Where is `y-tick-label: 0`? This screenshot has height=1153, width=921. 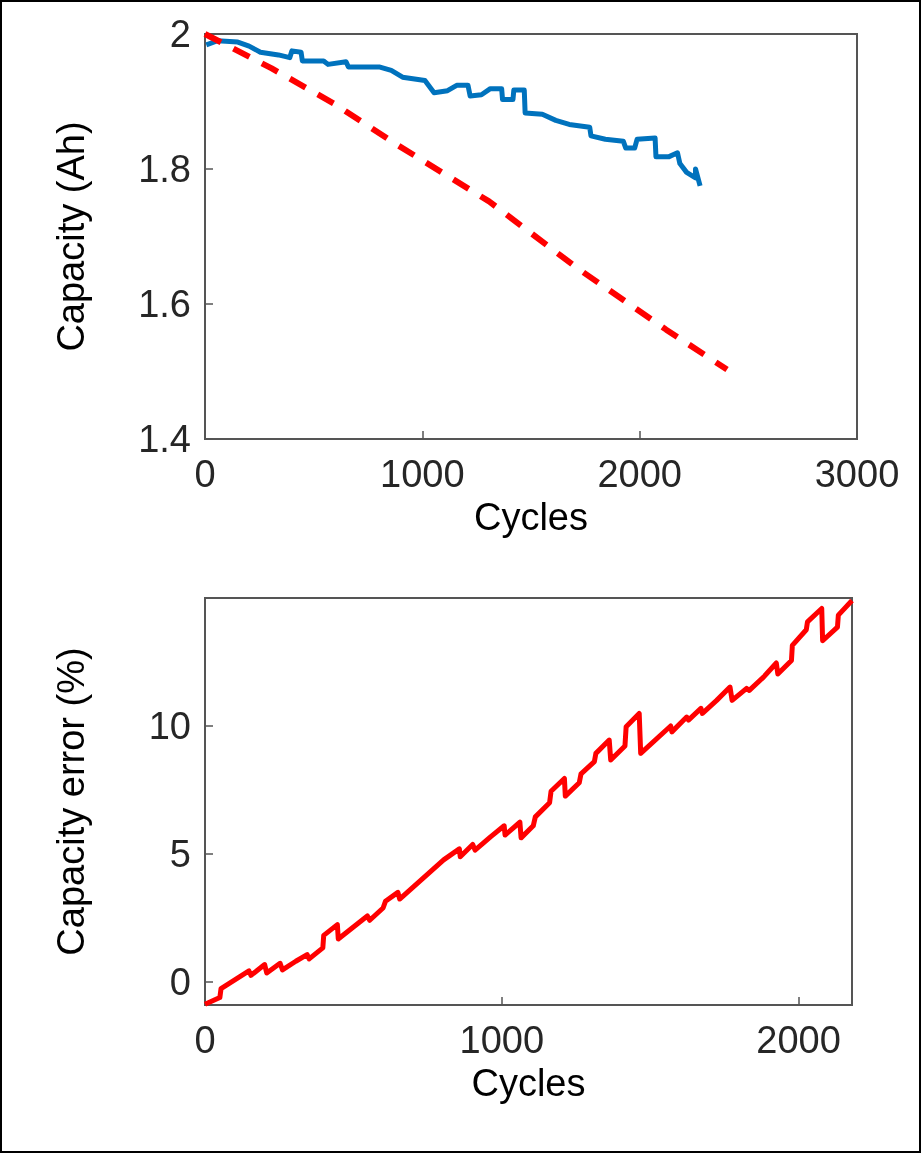 y-tick-label: 0 is located at coordinates (180, 981).